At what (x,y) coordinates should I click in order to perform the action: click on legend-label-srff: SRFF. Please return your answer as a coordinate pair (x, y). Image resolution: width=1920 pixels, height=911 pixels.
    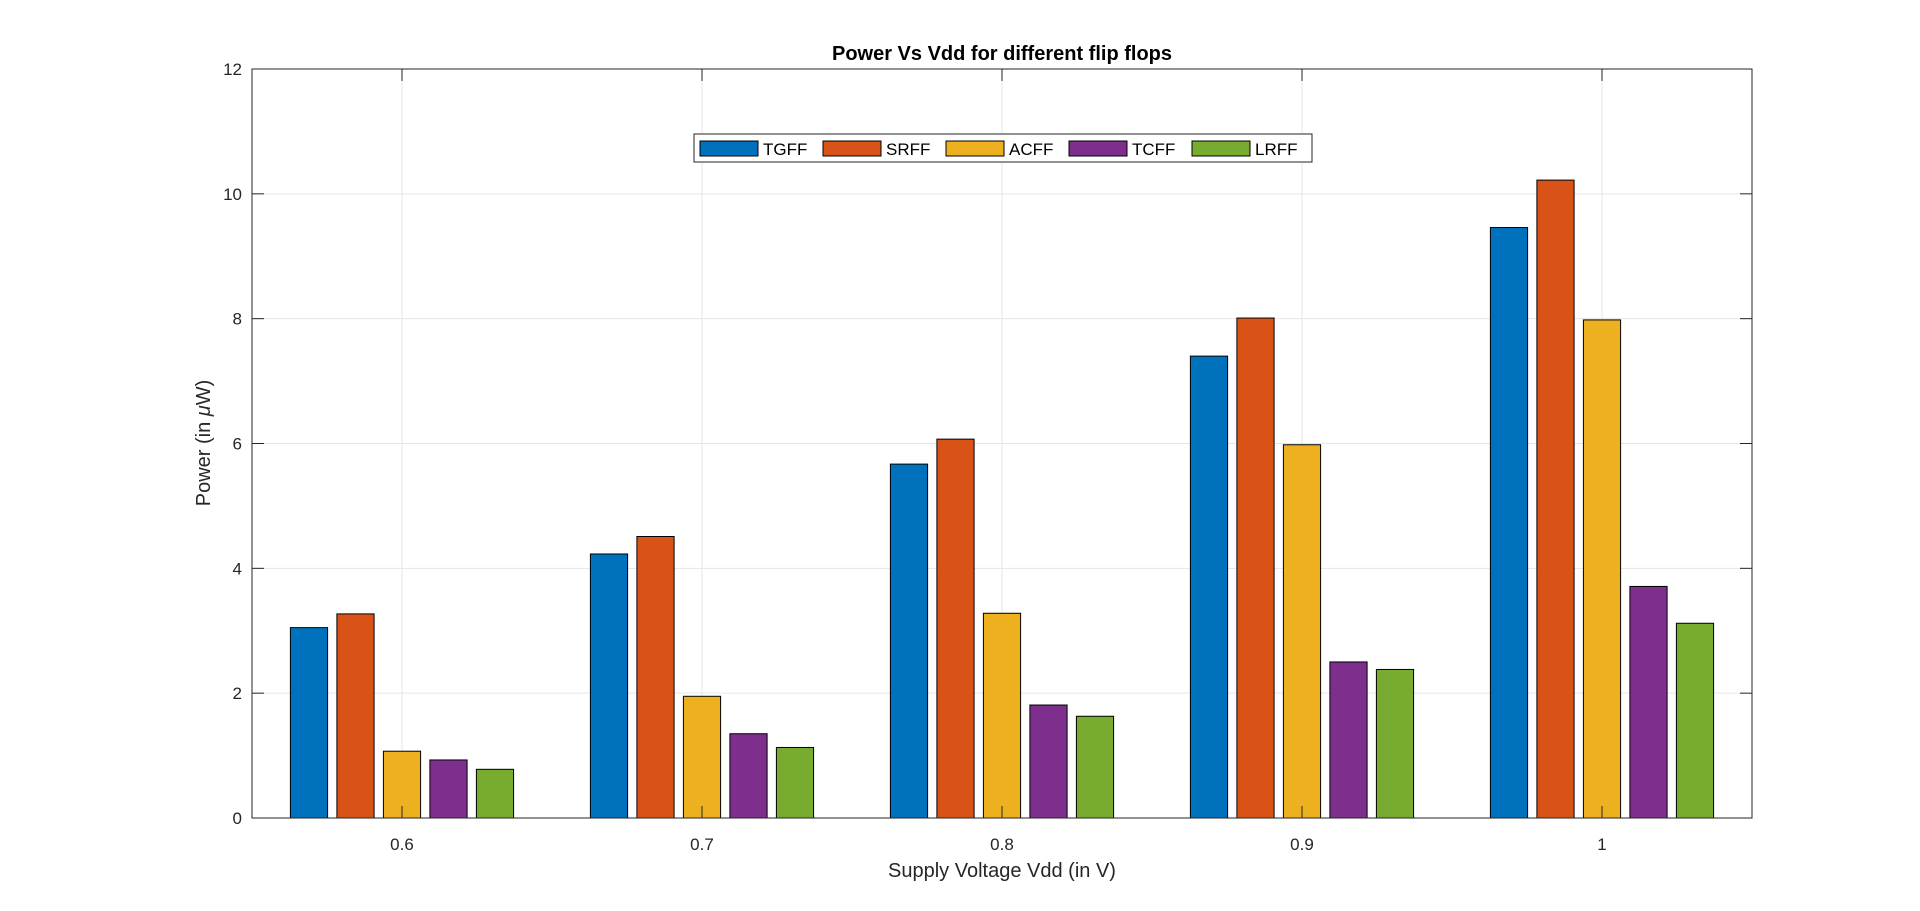
    Looking at the image, I should click on (908, 149).